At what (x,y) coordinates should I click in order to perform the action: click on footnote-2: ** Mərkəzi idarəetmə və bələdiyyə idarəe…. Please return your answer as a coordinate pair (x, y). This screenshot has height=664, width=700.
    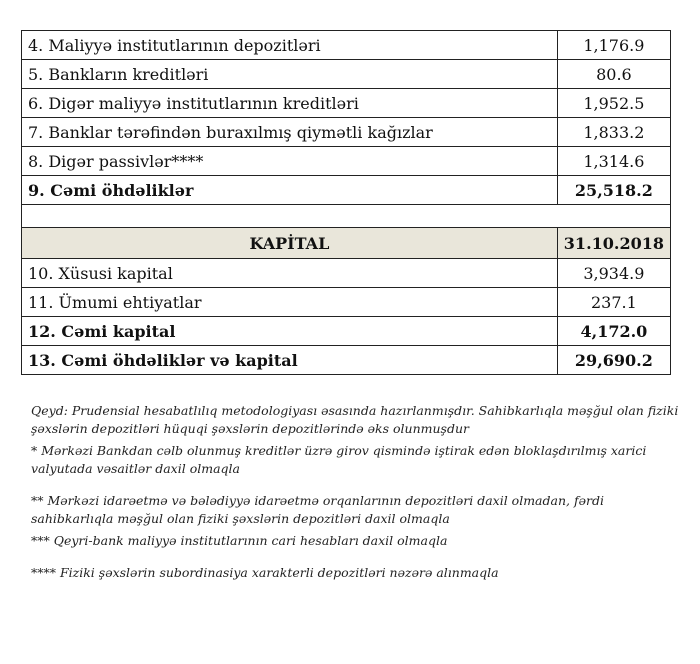
    Looking at the image, I should click on (317, 509).